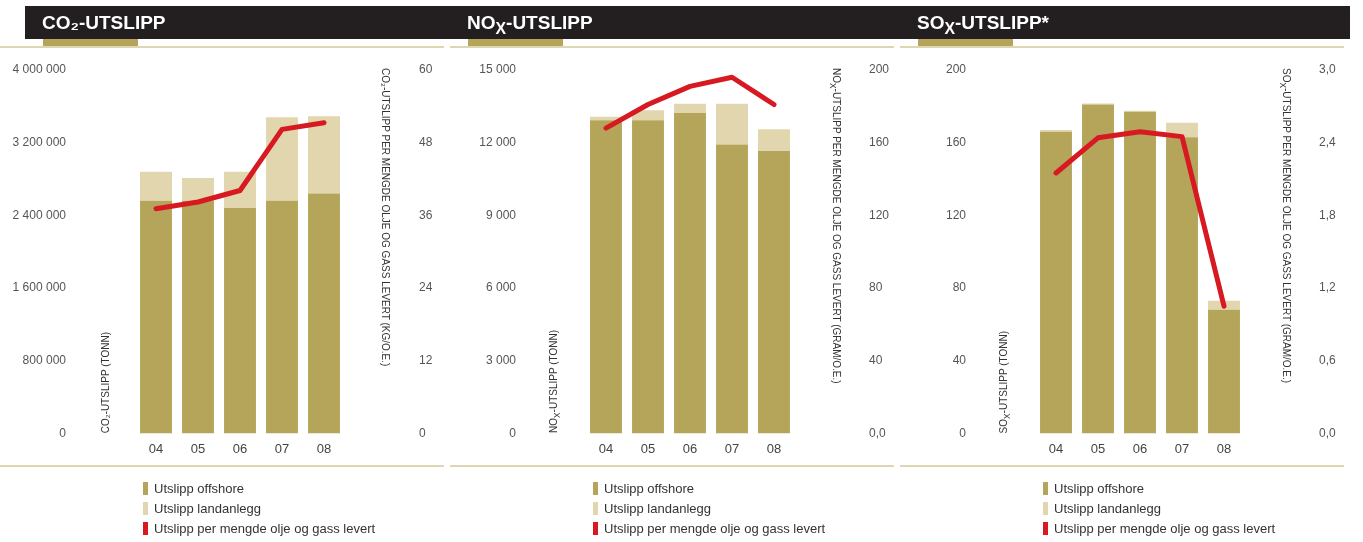  What do you see at coordinates (39, 287) in the screenshot?
I see `y-tick-label: 1 600 000` at bounding box center [39, 287].